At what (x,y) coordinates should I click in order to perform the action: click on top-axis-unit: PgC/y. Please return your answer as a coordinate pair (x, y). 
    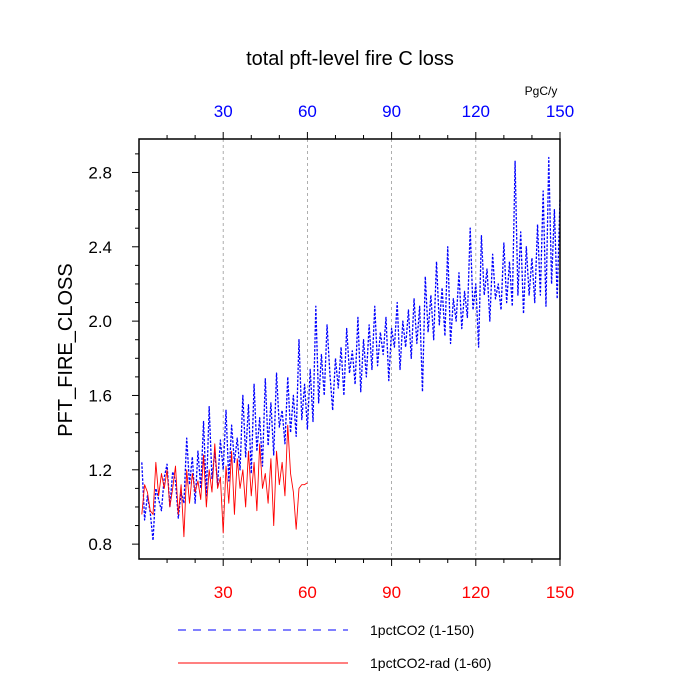
    Looking at the image, I should click on (541, 91).